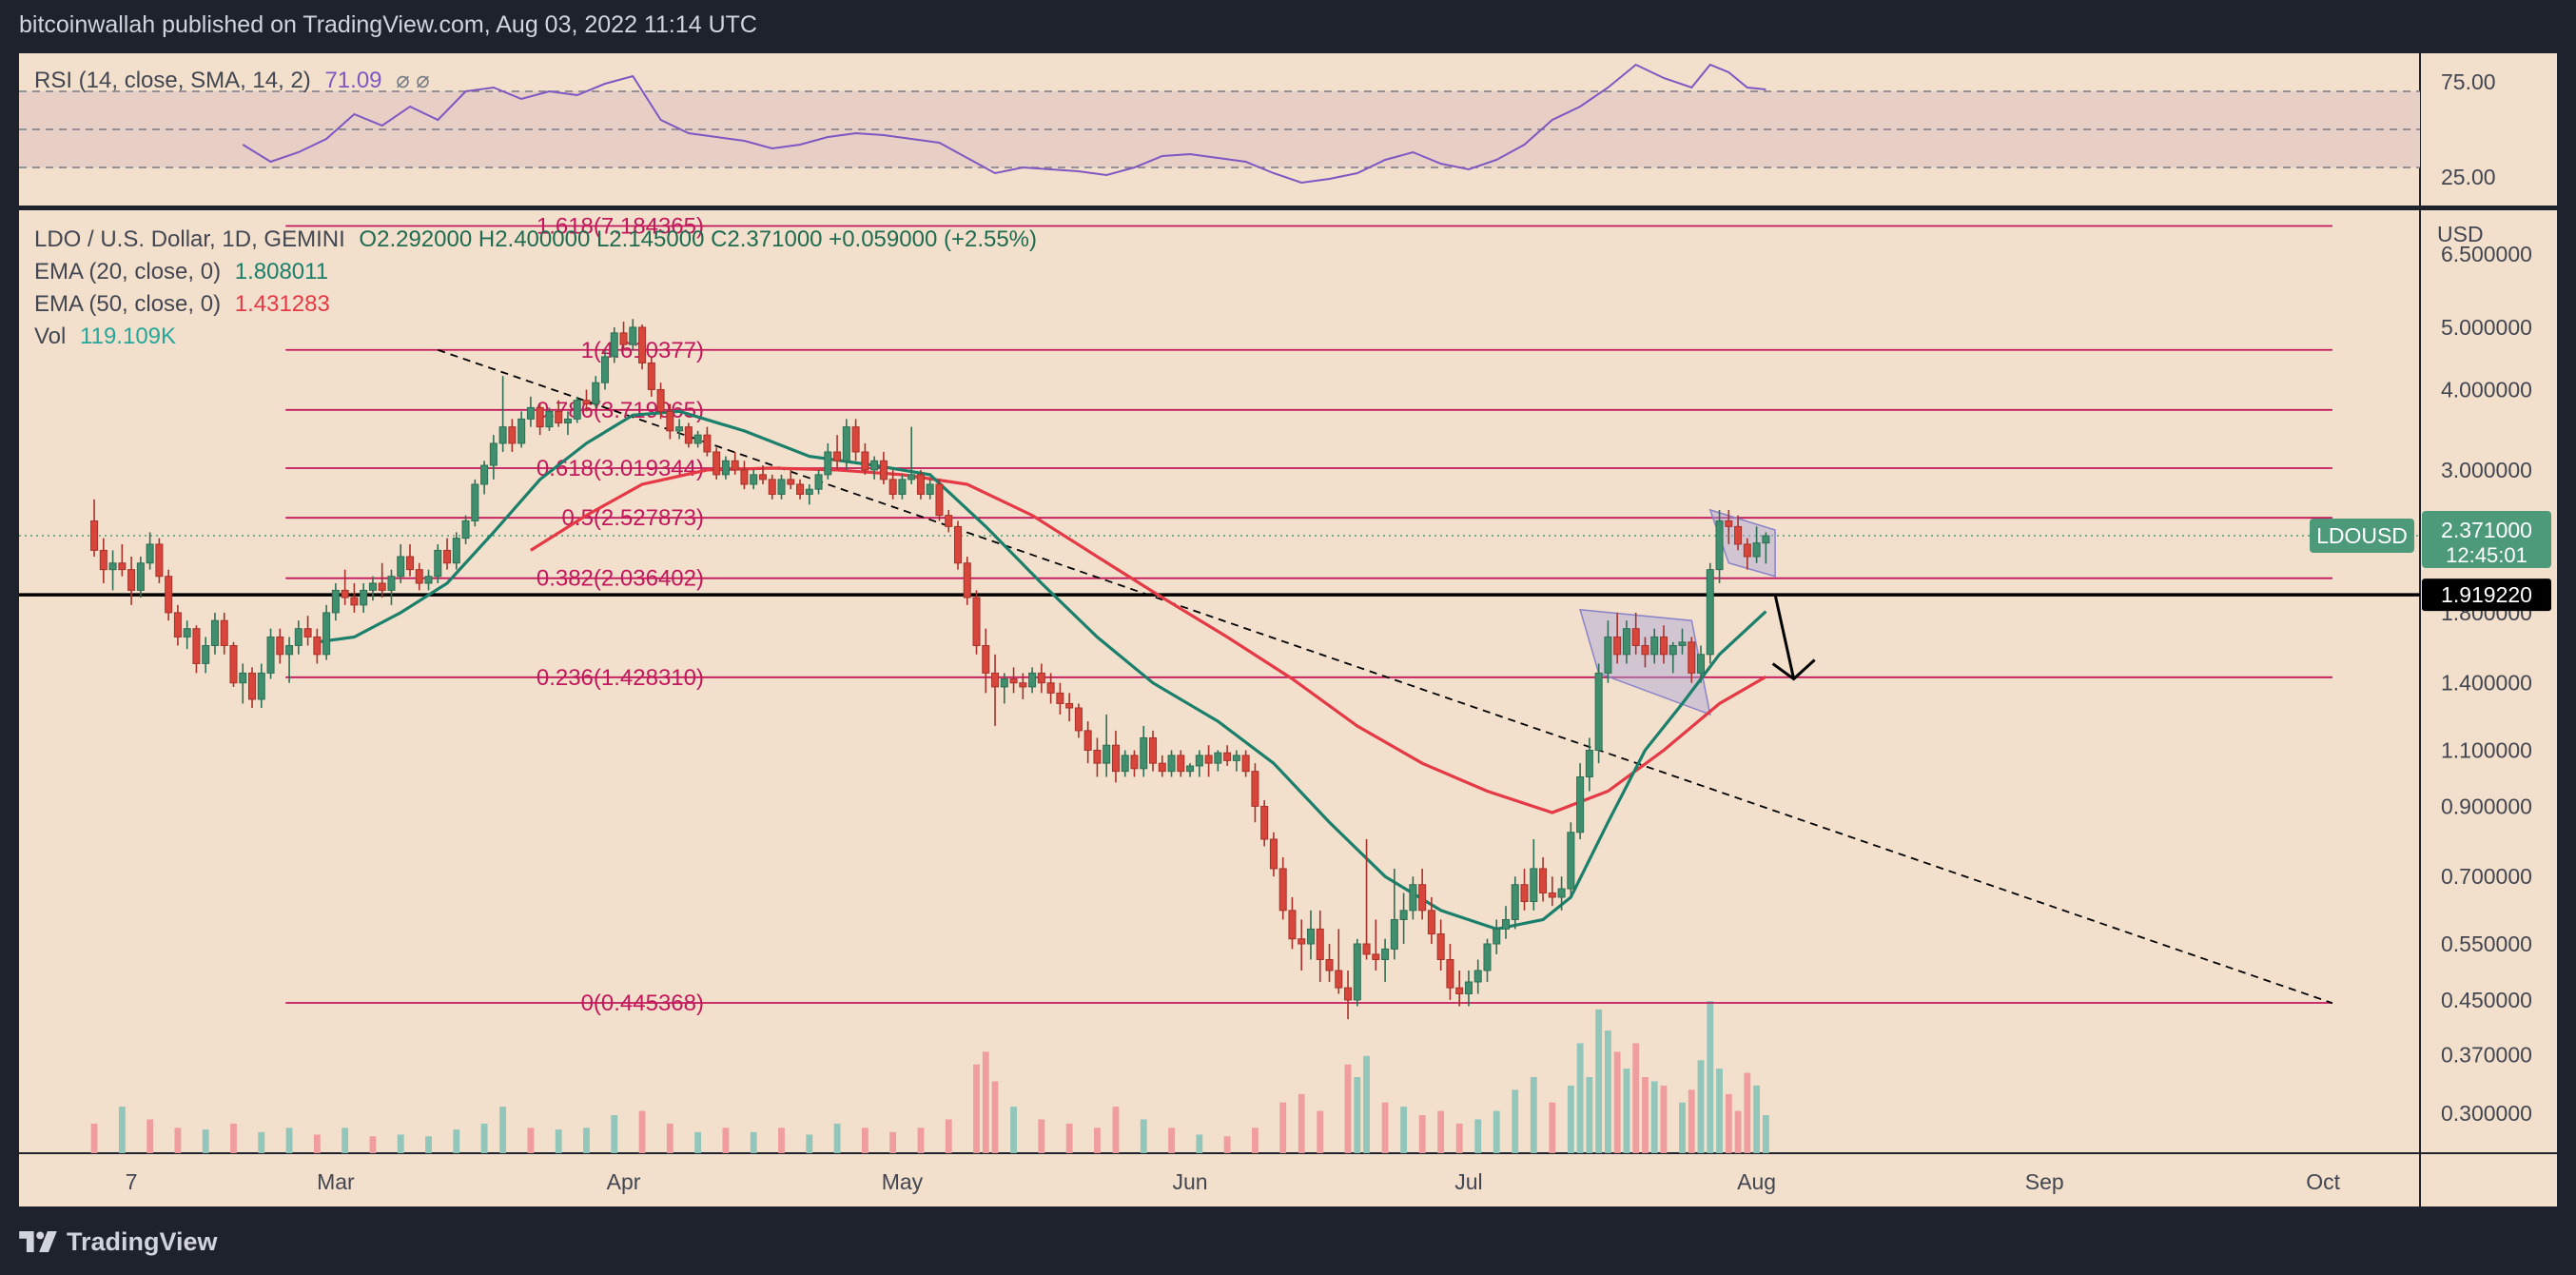 The height and width of the screenshot is (1275, 2576). Describe the element at coordinates (2486, 877) in the screenshot. I see `price-axis-label: 0.700000` at that location.